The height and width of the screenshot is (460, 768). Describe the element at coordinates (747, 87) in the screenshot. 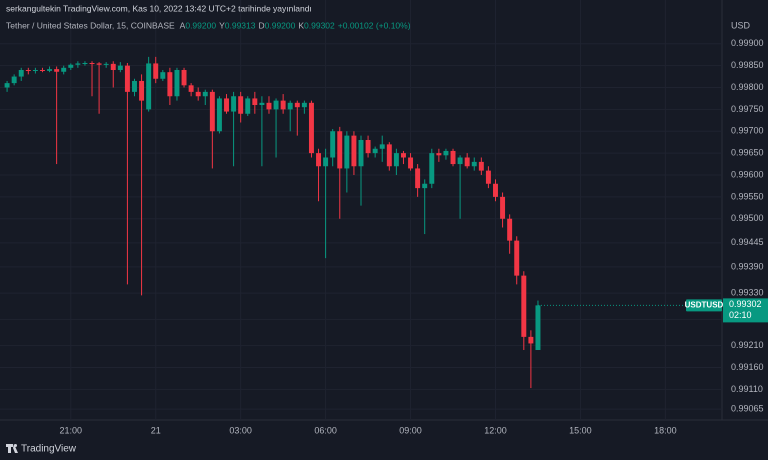

I see `y-tick-label: 0.99800` at that location.